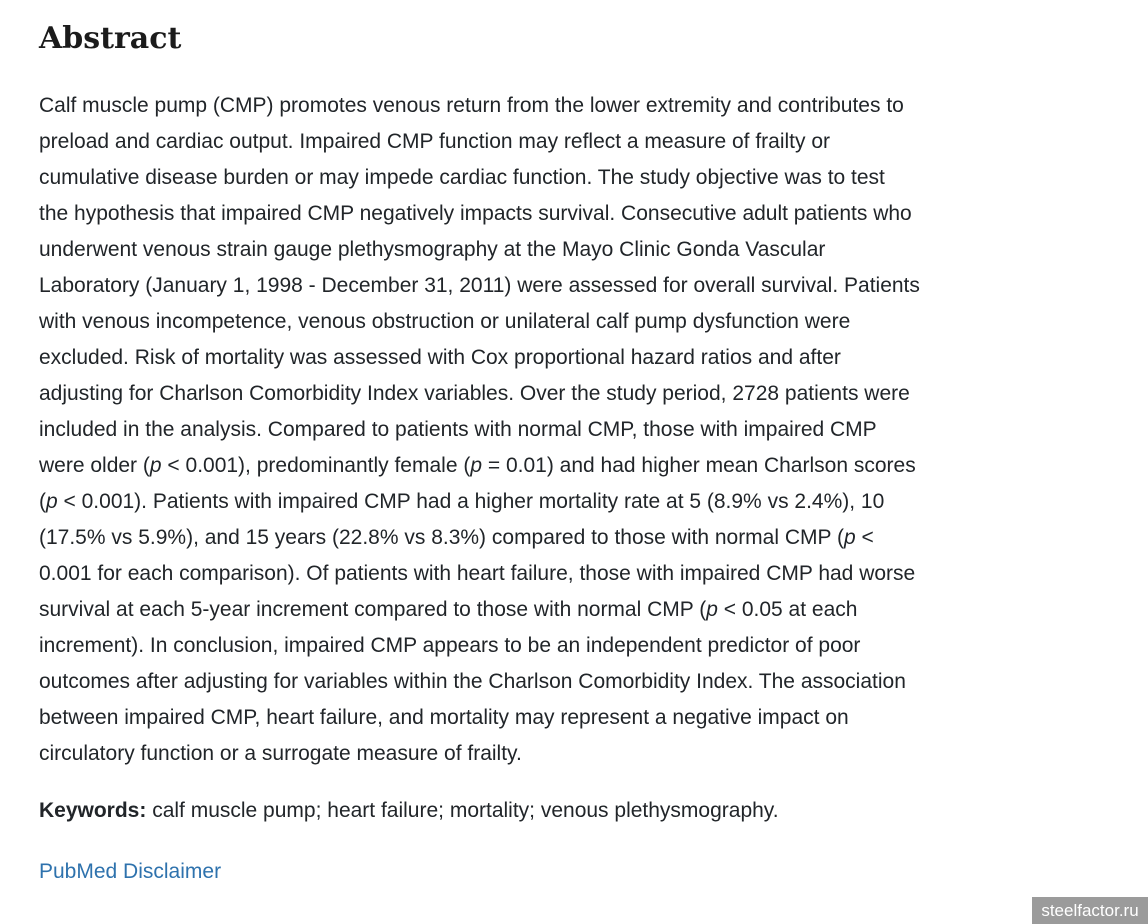 This screenshot has height=924, width=1148. What do you see at coordinates (1090, 910) in the screenshot?
I see `watermark-badge: steelfactor.ru` at bounding box center [1090, 910].